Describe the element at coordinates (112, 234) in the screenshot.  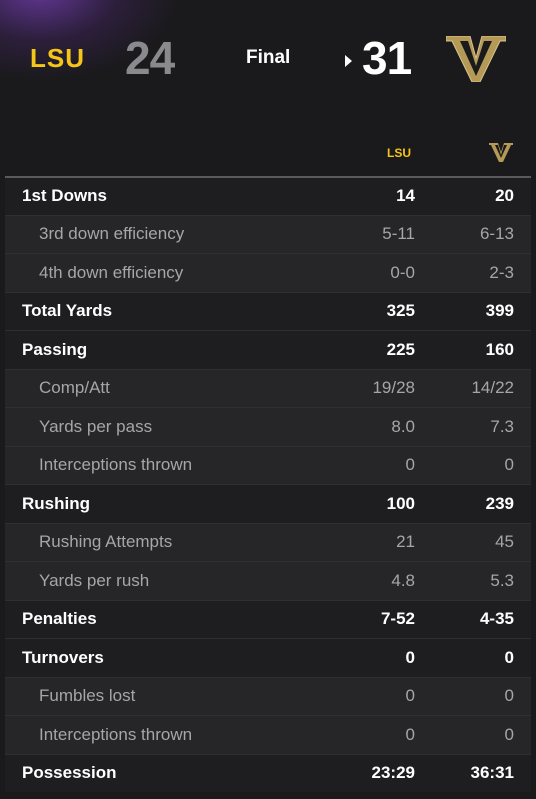
I see `stat-label: 3rd down efficiency` at that location.